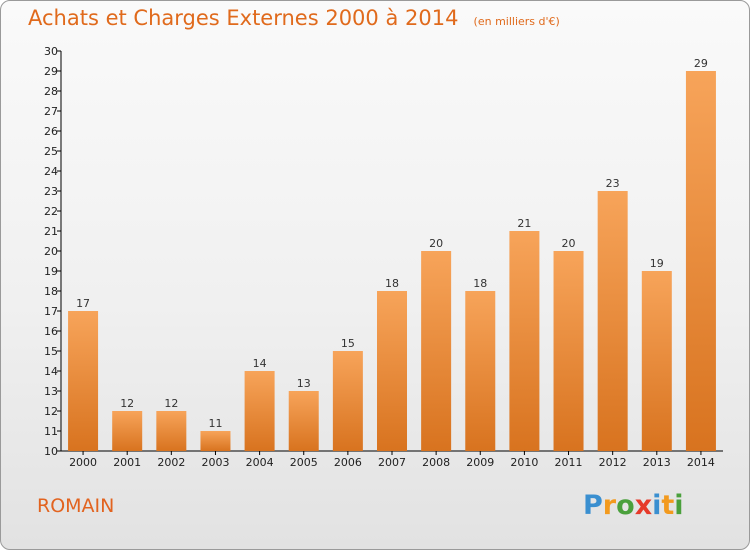  Describe the element at coordinates (51, 51) in the screenshot. I see `y-tick-label: 30` at that location.